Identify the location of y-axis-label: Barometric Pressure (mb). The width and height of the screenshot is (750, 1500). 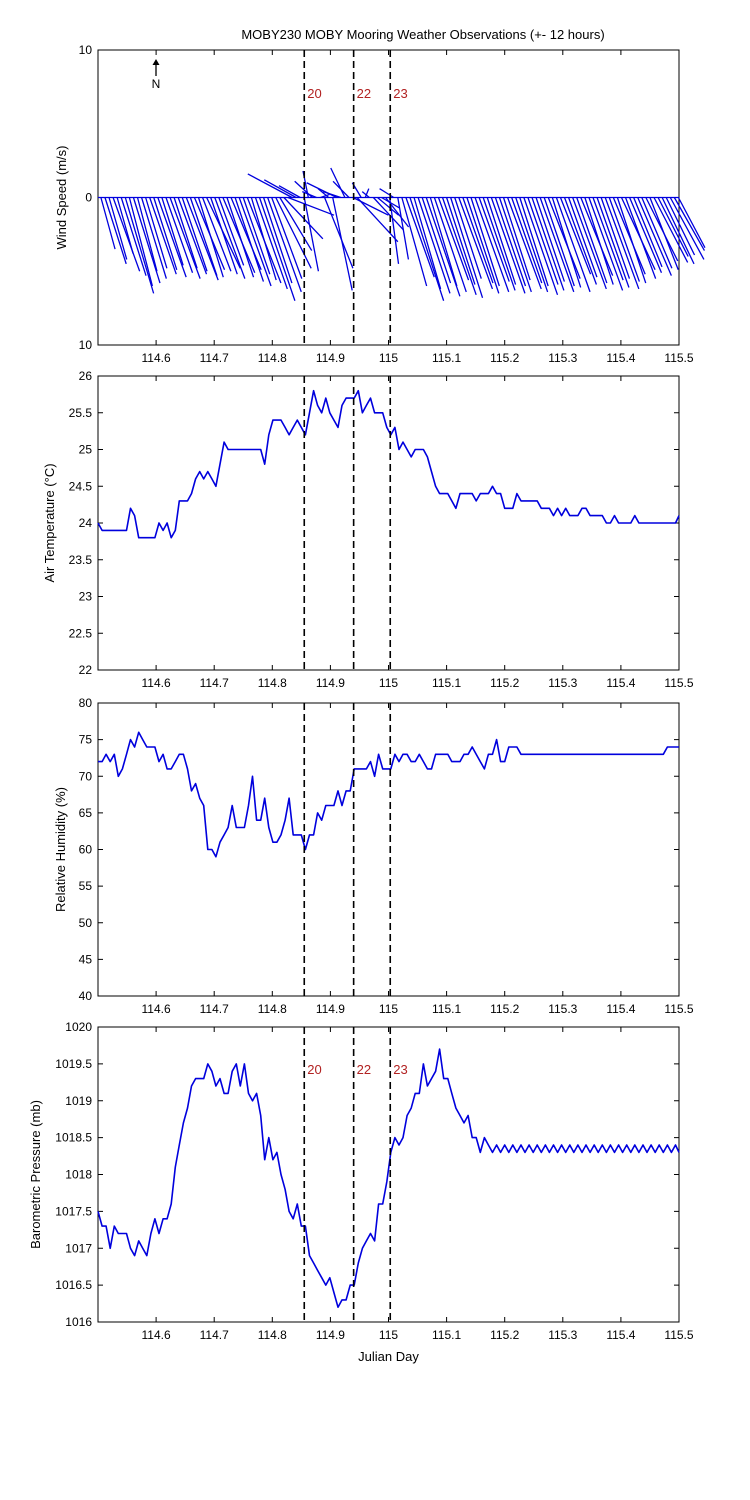
(35, 1174).